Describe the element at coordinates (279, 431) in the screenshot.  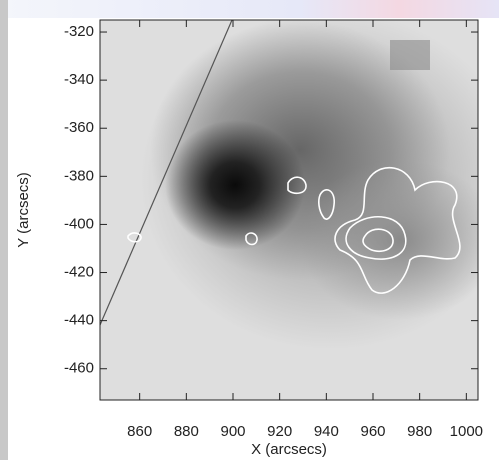
I see `x-tick-label: 920` at that location.